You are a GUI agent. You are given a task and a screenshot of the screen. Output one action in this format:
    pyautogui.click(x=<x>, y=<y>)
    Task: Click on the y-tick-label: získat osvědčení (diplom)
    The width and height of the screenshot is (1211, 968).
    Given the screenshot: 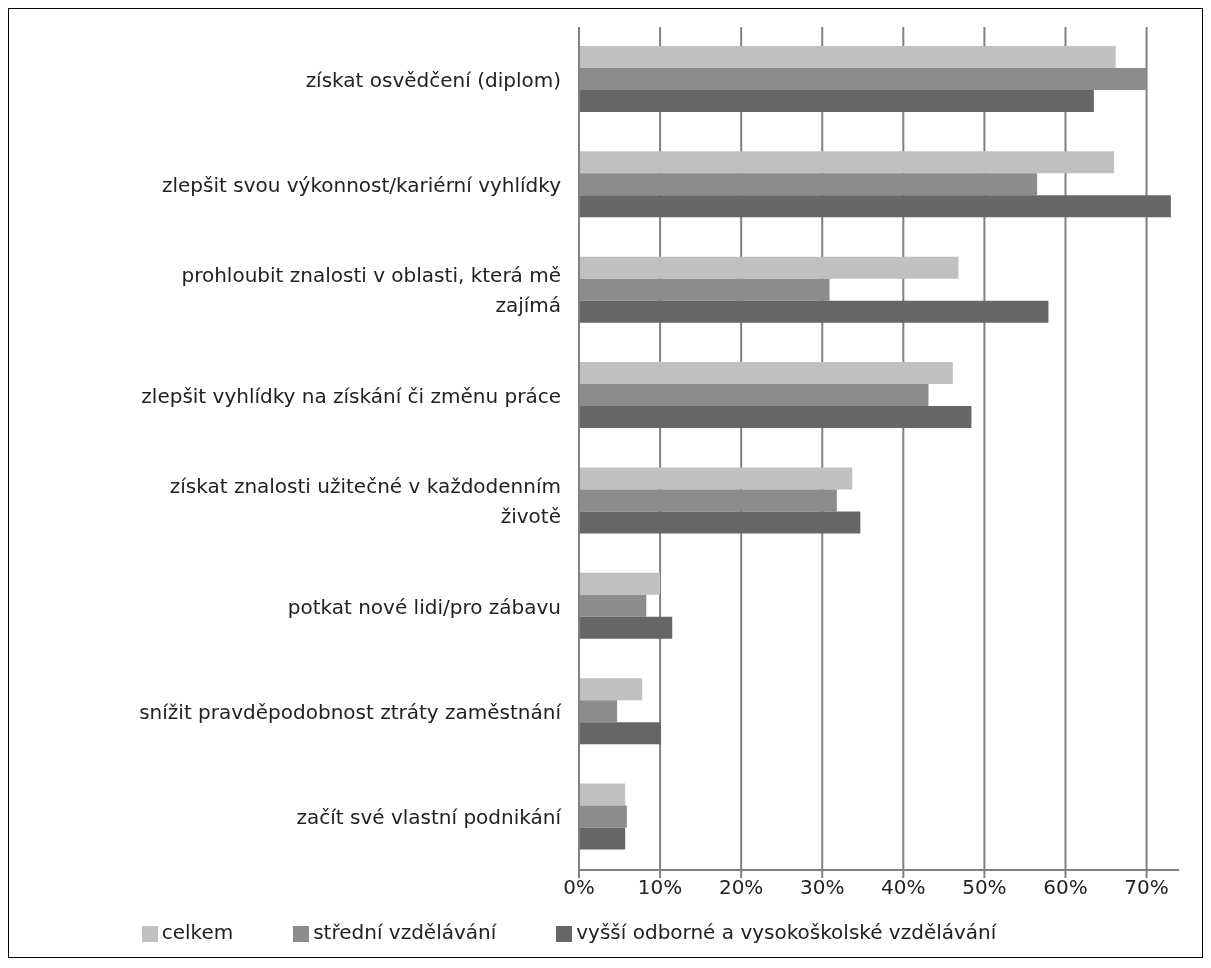 What is the action you would take?
    pyautogui.click(x=433, y=79)
    